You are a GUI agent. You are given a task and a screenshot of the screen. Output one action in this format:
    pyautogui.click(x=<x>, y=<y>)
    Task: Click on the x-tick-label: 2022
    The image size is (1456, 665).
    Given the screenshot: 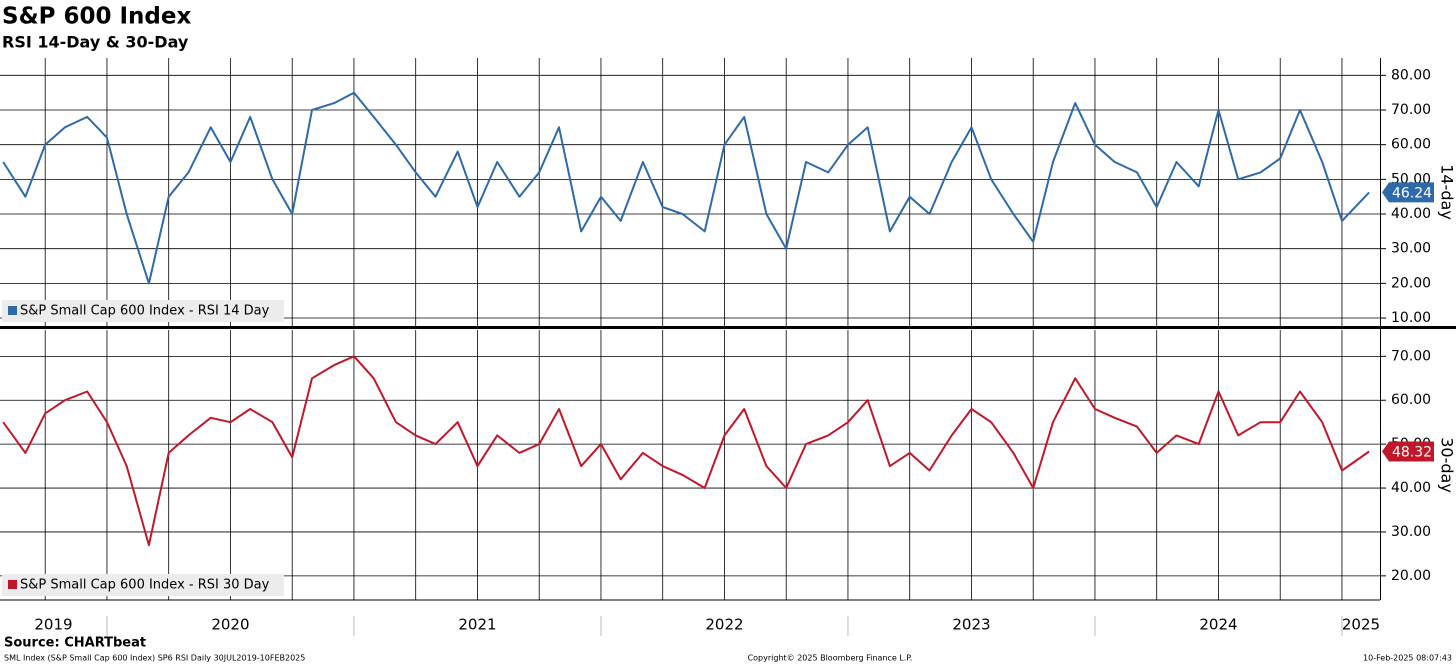 What is the action you would take?
    pyautogui.click(x=724, y=625)
    